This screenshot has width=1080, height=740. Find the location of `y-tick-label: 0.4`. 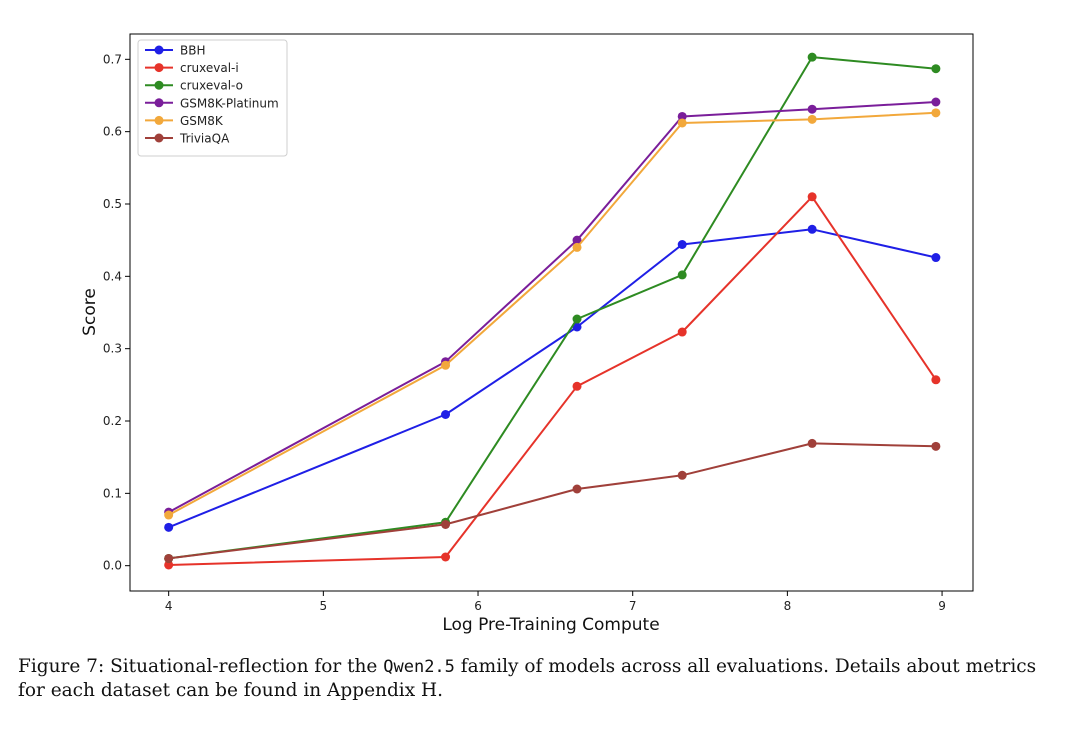

y-tick-label: 0.4 is located at coordinates (112, 276).